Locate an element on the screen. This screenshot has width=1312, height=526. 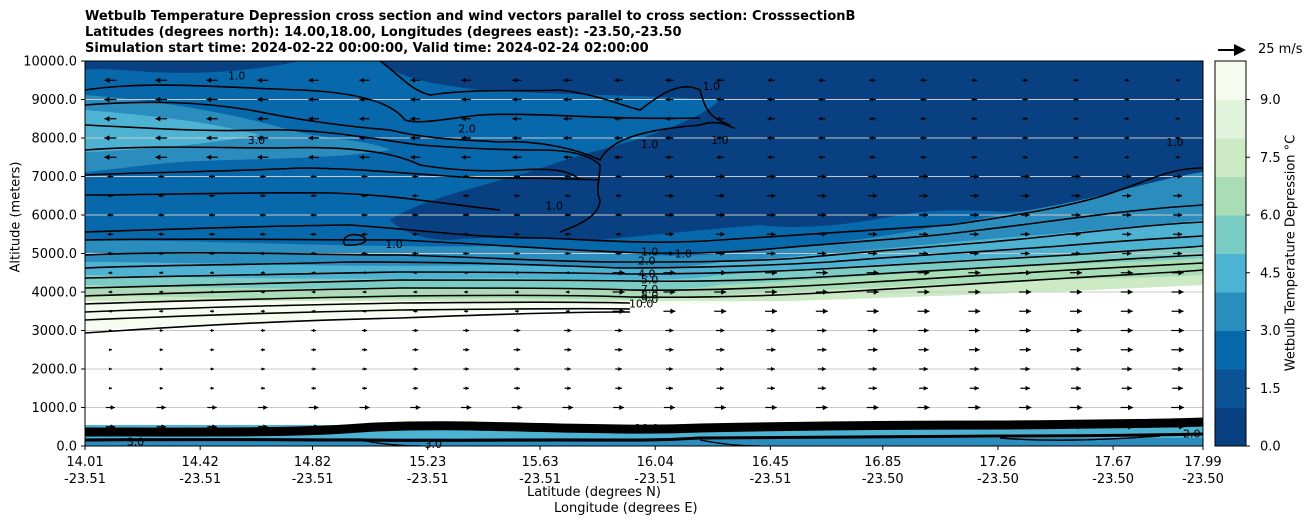
y-axis-label: Altitude (meters) is located at coordinates (16, 217).